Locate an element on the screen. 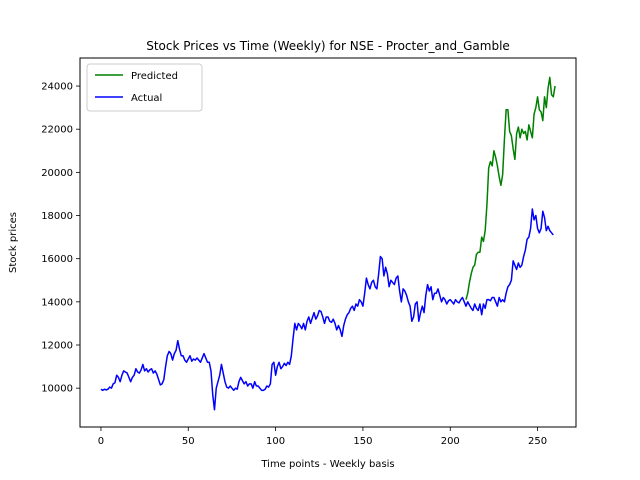 This screenshot has height=480, width=640. x-axis-ticks: 0 50 100 150 200 250 is located at coordinates (322, 437).